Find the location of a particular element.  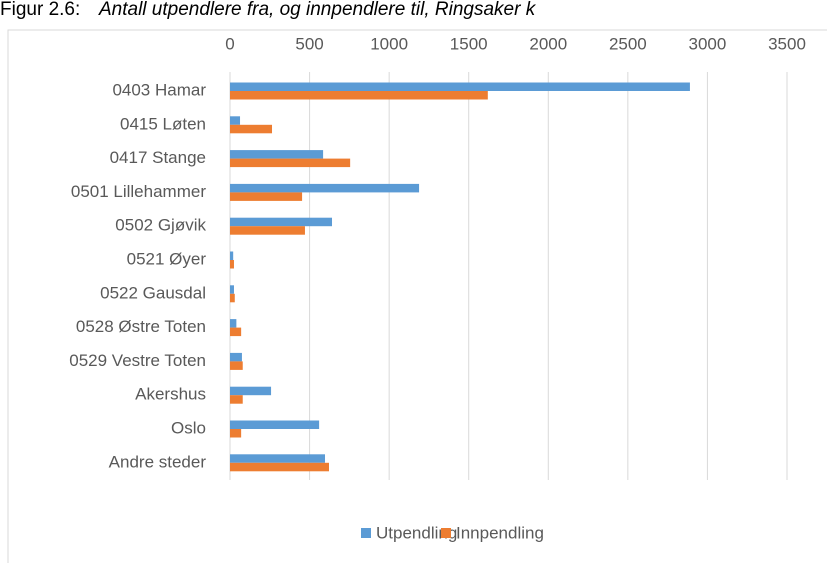

legend-label: Utpendling is located at coordinates (416, 532).